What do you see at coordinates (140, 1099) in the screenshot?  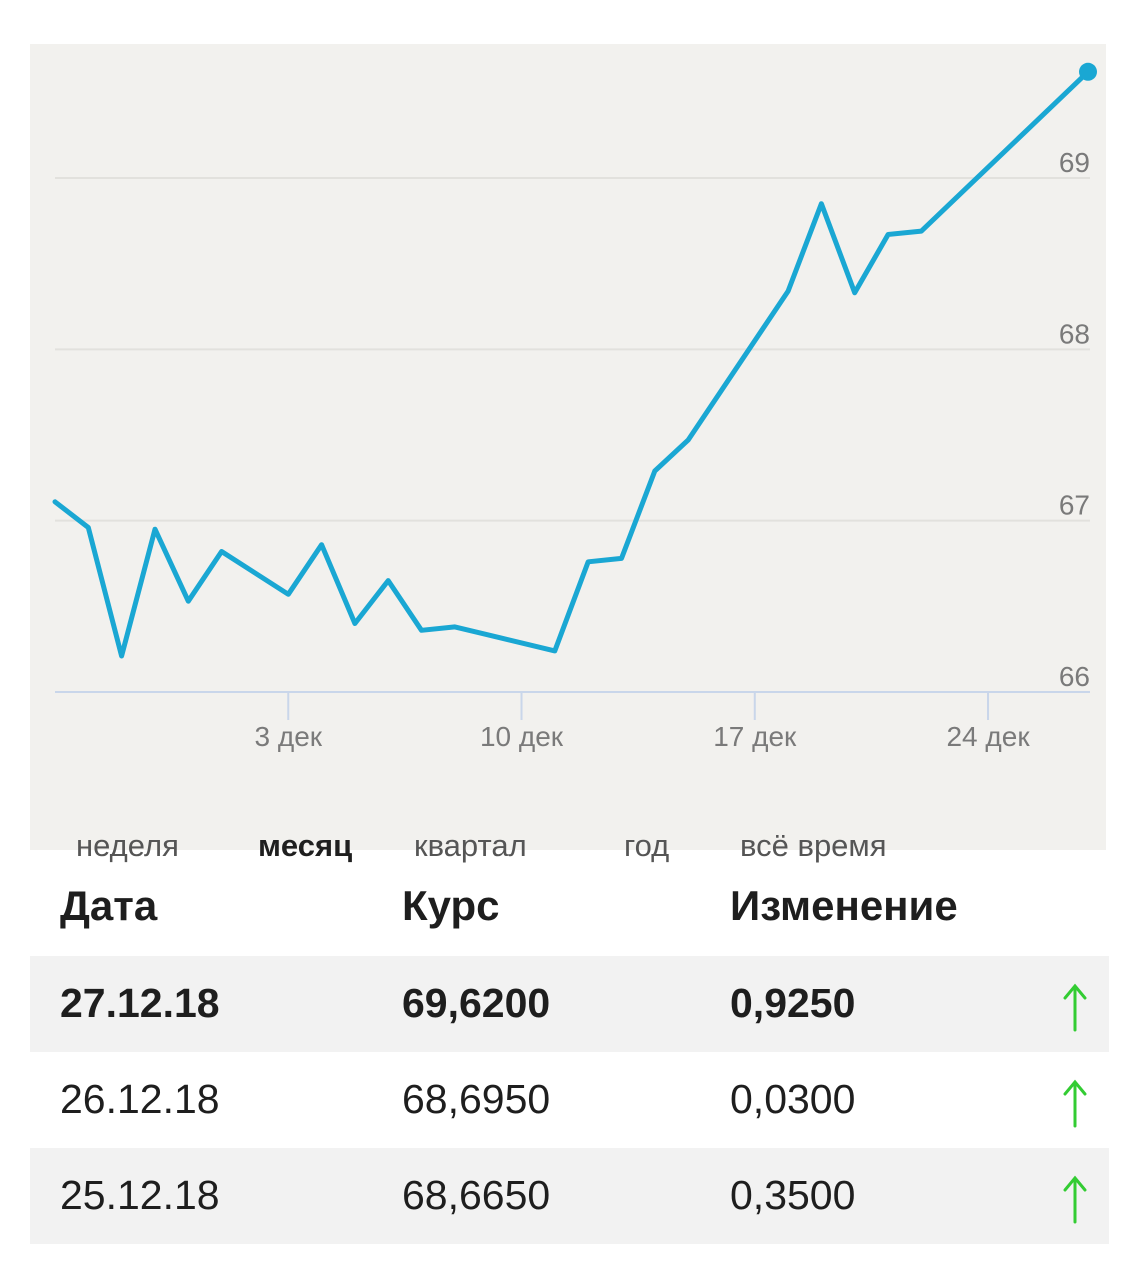 I see `row-date: 26.12.18` at bounding box center [140, 1099].